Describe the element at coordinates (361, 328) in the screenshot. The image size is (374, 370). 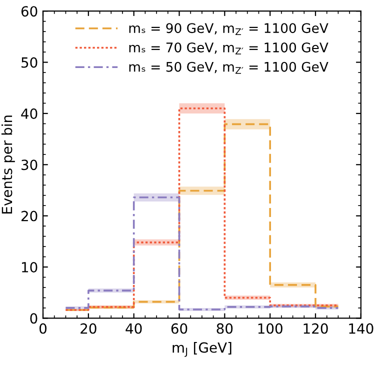
I see `x-tick-label: 140` at that location.